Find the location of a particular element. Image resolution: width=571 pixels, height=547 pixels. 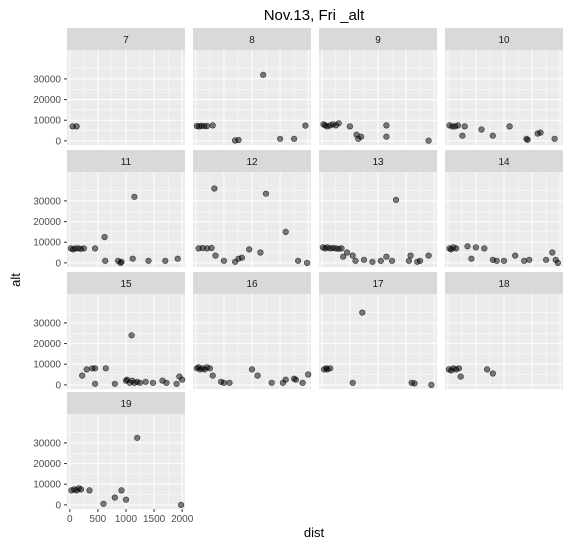

facet-panel-16: 16 is located at coordinates (252, 330).